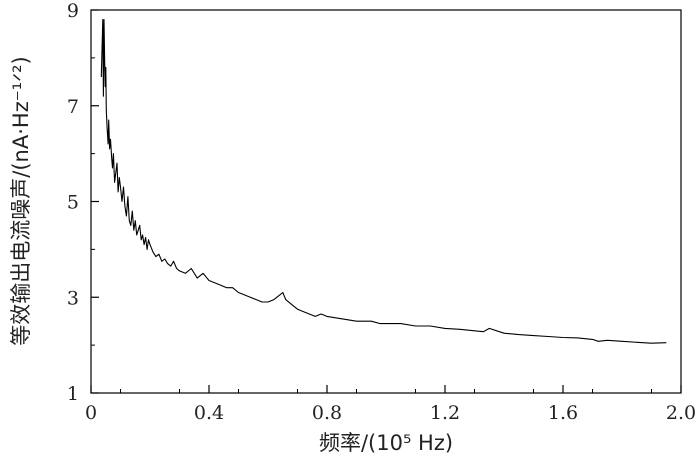 The height and width of the screenshot is (465, 700). Describe the element at coordinates (73, 11) in the screenshot. I see `y-tick-label: 9` at that location.